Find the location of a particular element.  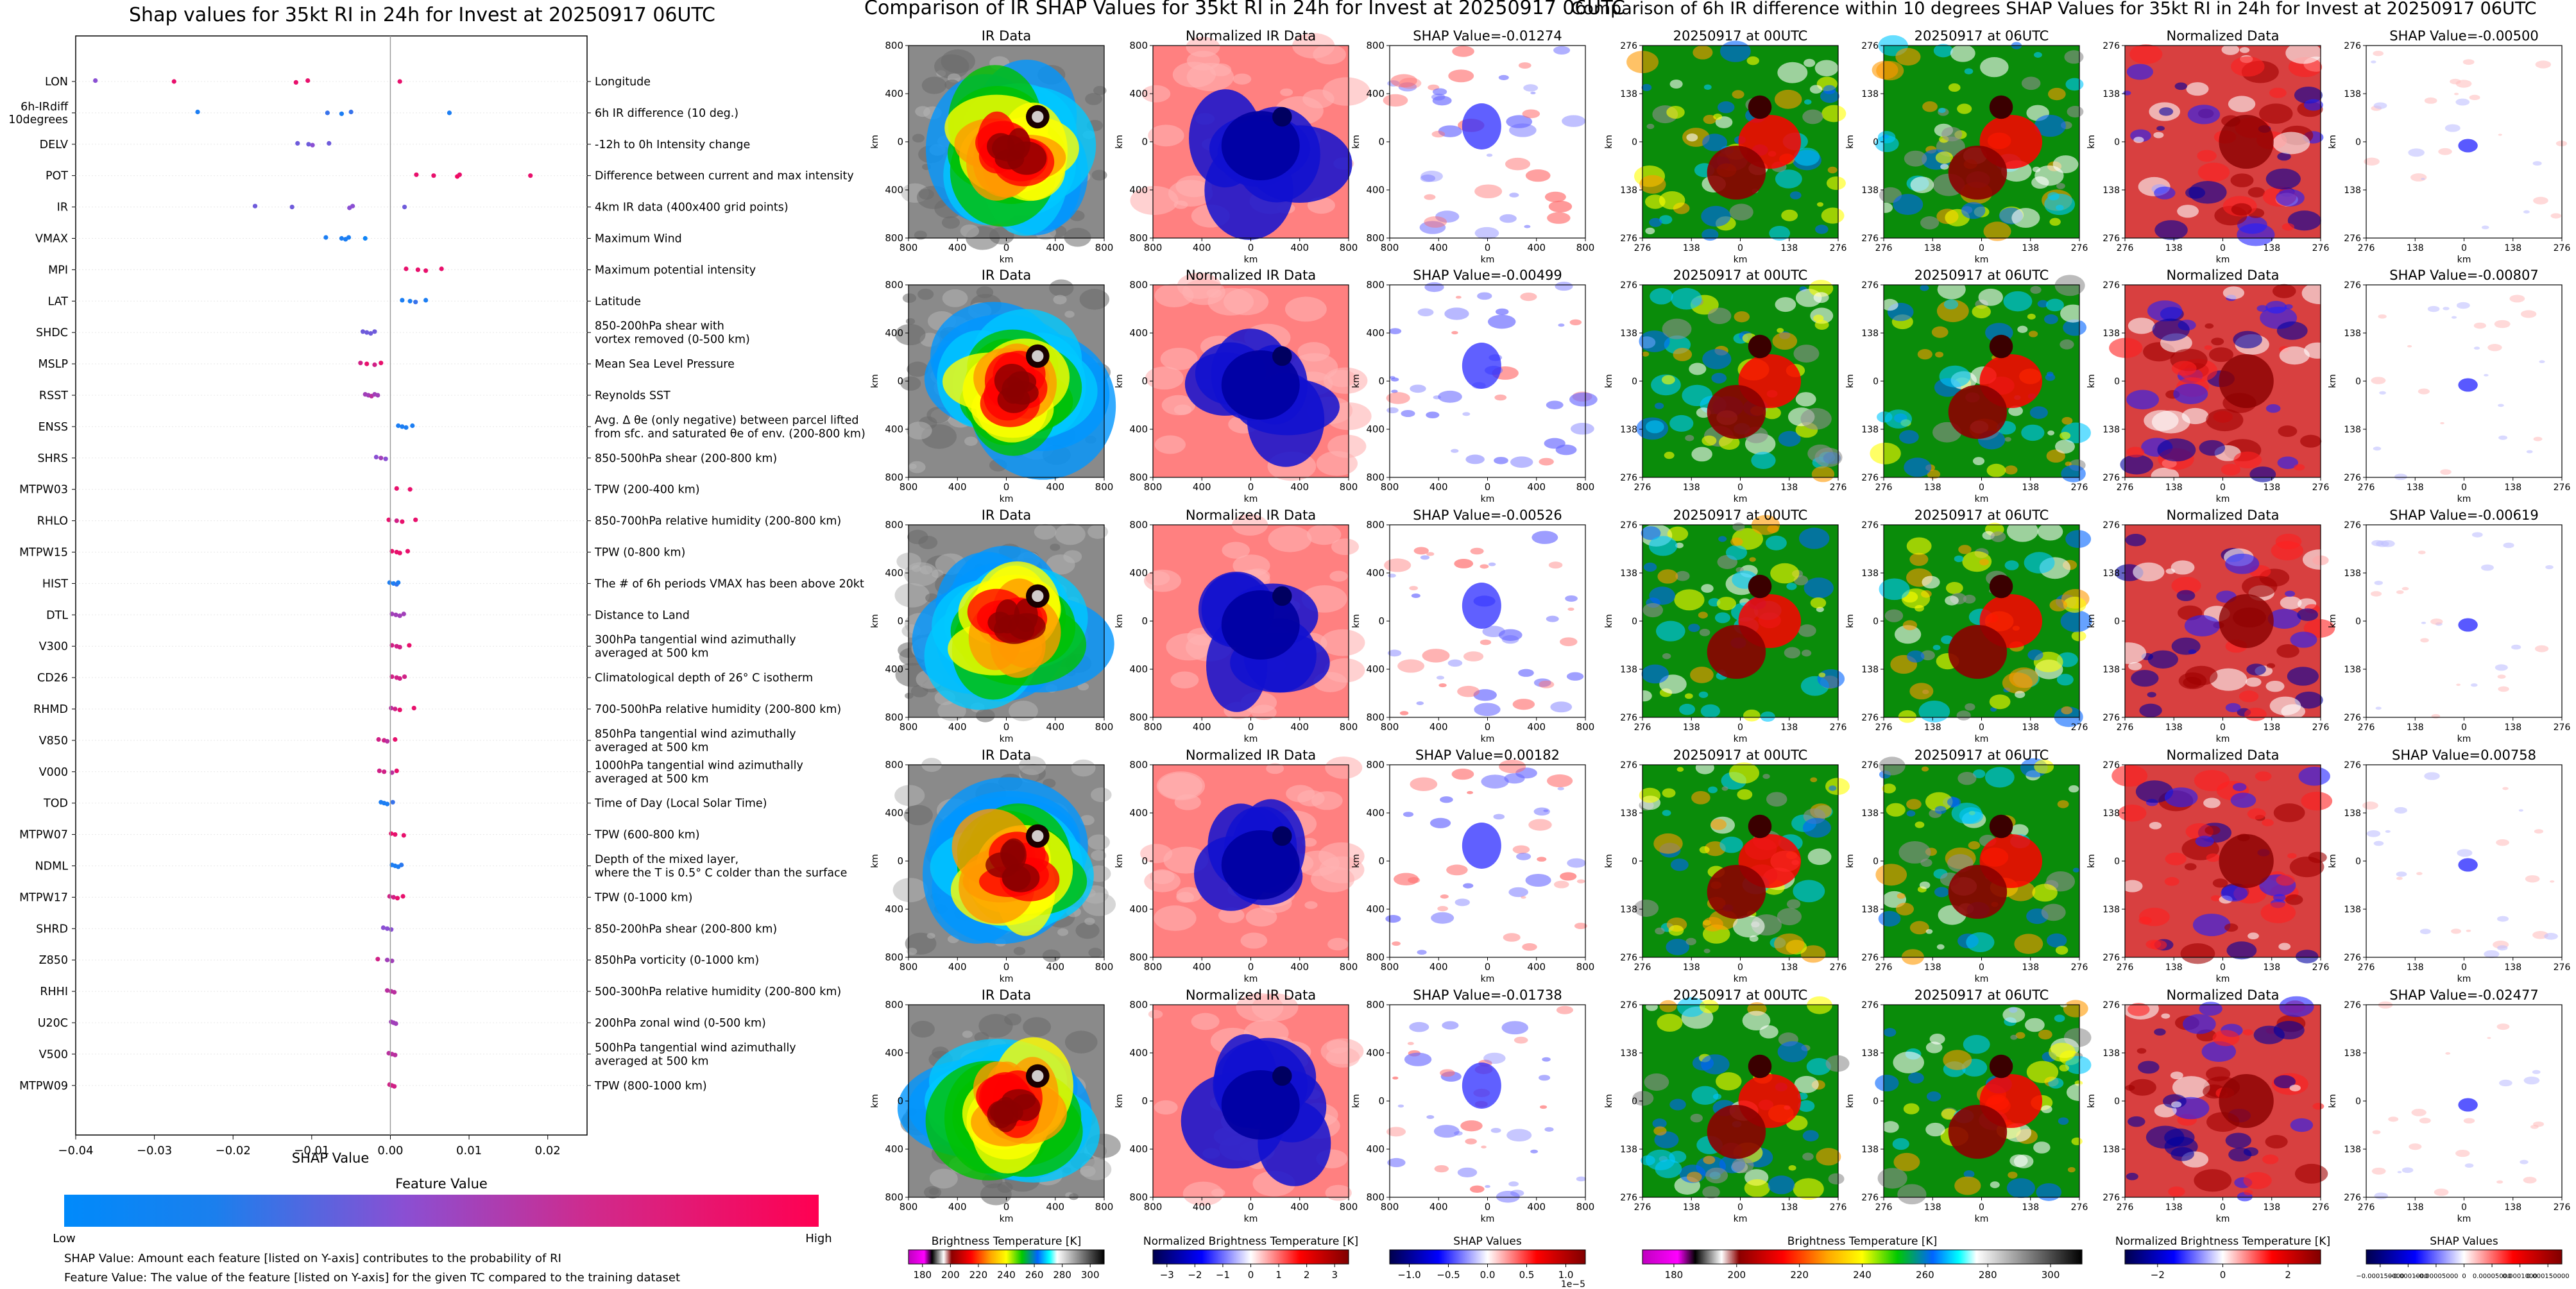

x-tick-label: 800 is located at coordinates (1104, 1207).